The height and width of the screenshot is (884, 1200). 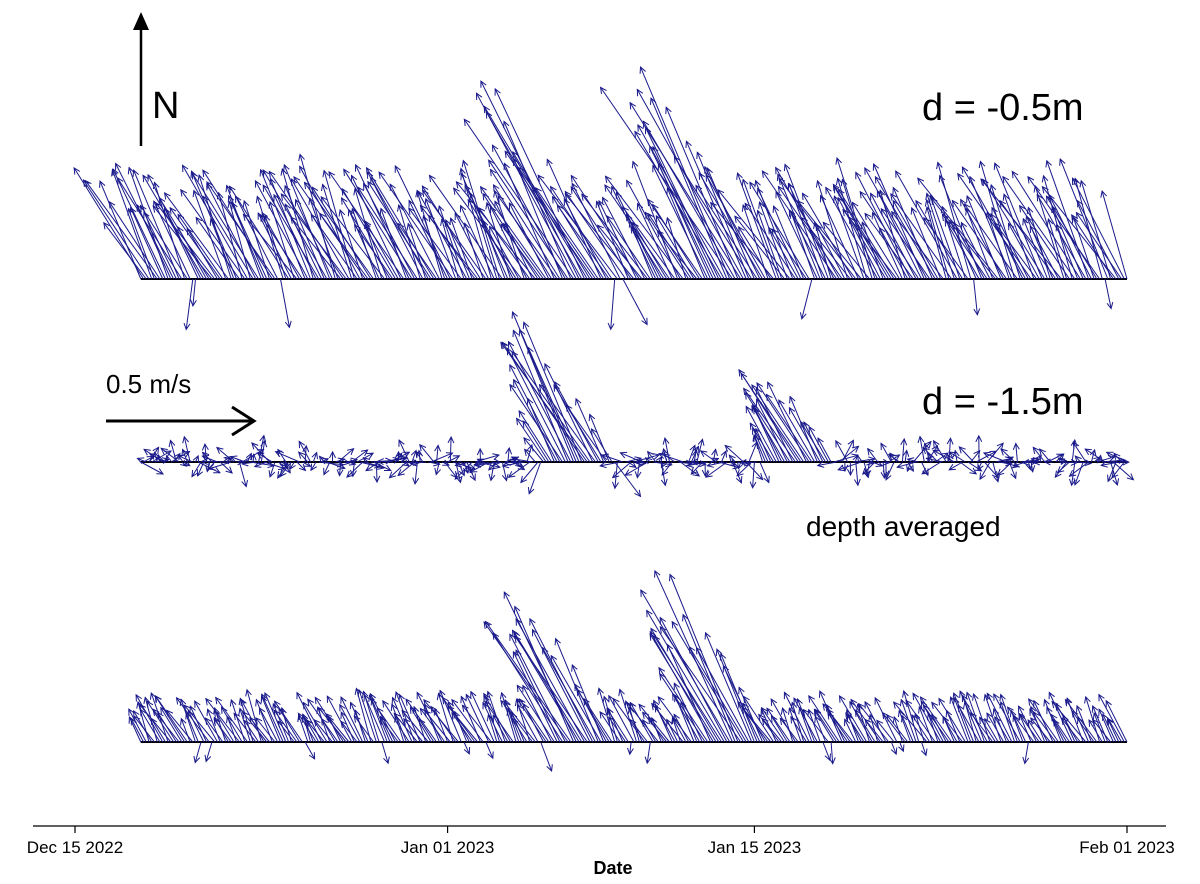 I want to click on panel-label-0: d = -0.5m, so click(x=1003, y=108).